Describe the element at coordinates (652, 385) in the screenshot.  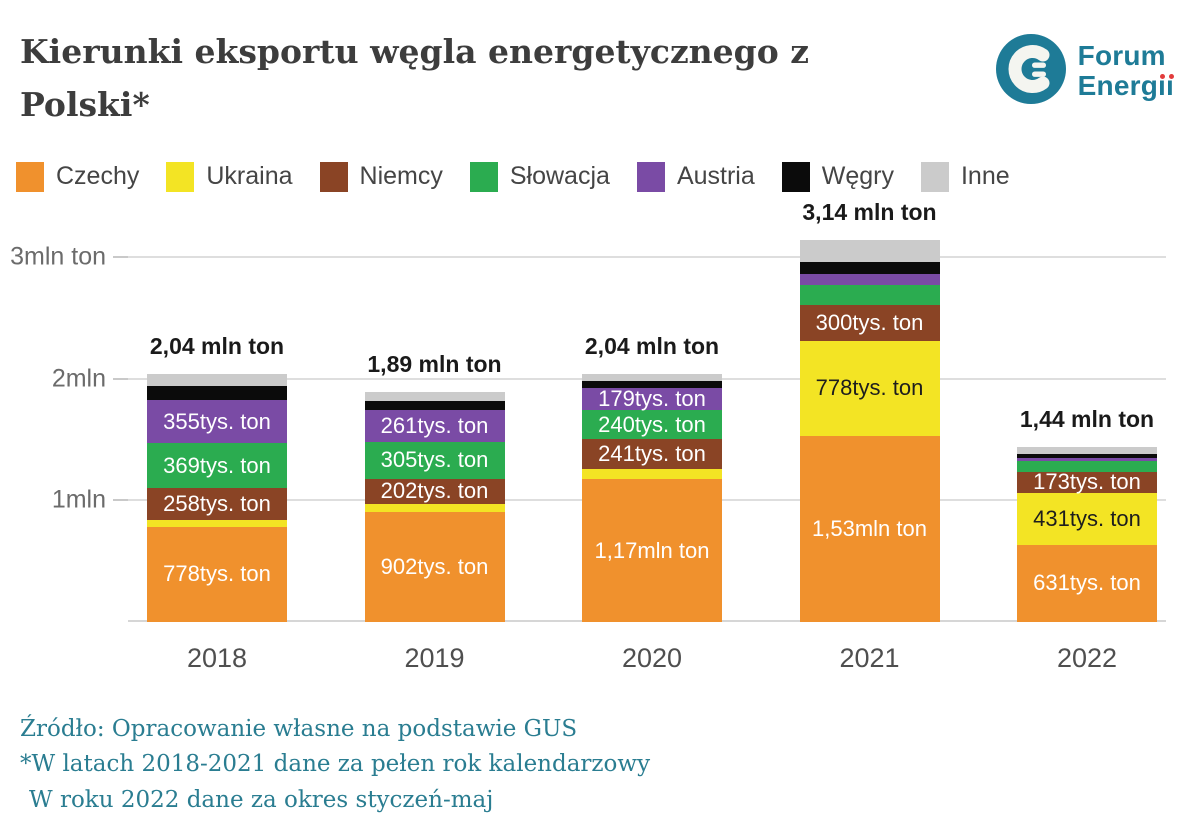
I see `segment-2020-węgry` at that location.